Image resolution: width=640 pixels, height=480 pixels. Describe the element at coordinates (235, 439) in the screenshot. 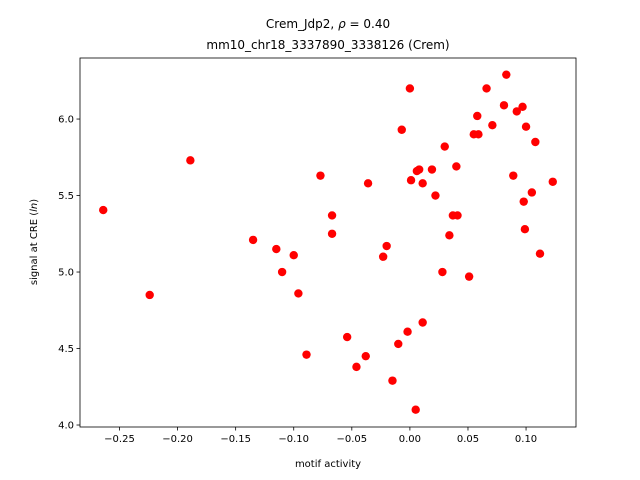

I see `x-tick-label: −0.15` at that location.